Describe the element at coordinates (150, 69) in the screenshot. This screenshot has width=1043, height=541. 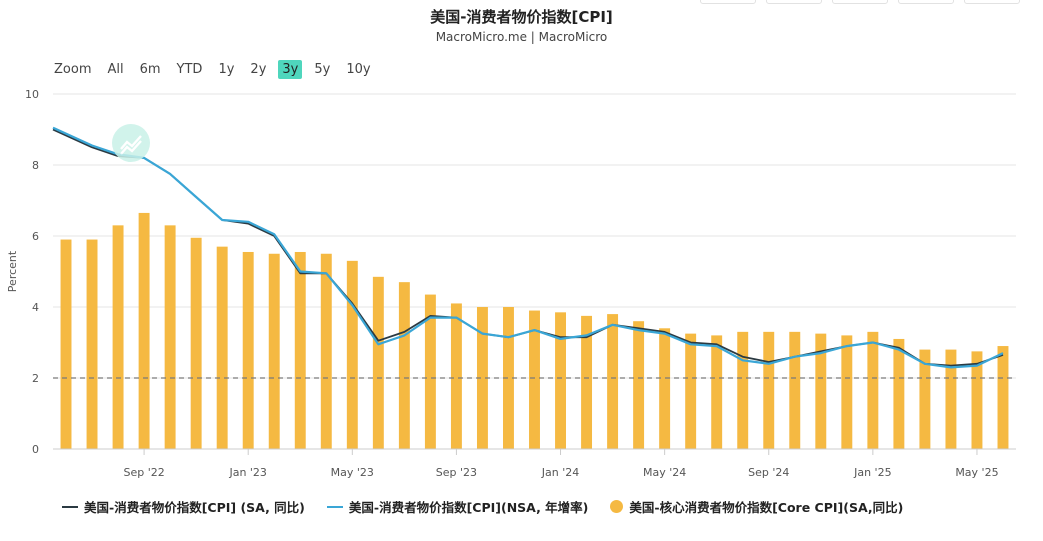
I see `range-6m-button: 6m` at that location.